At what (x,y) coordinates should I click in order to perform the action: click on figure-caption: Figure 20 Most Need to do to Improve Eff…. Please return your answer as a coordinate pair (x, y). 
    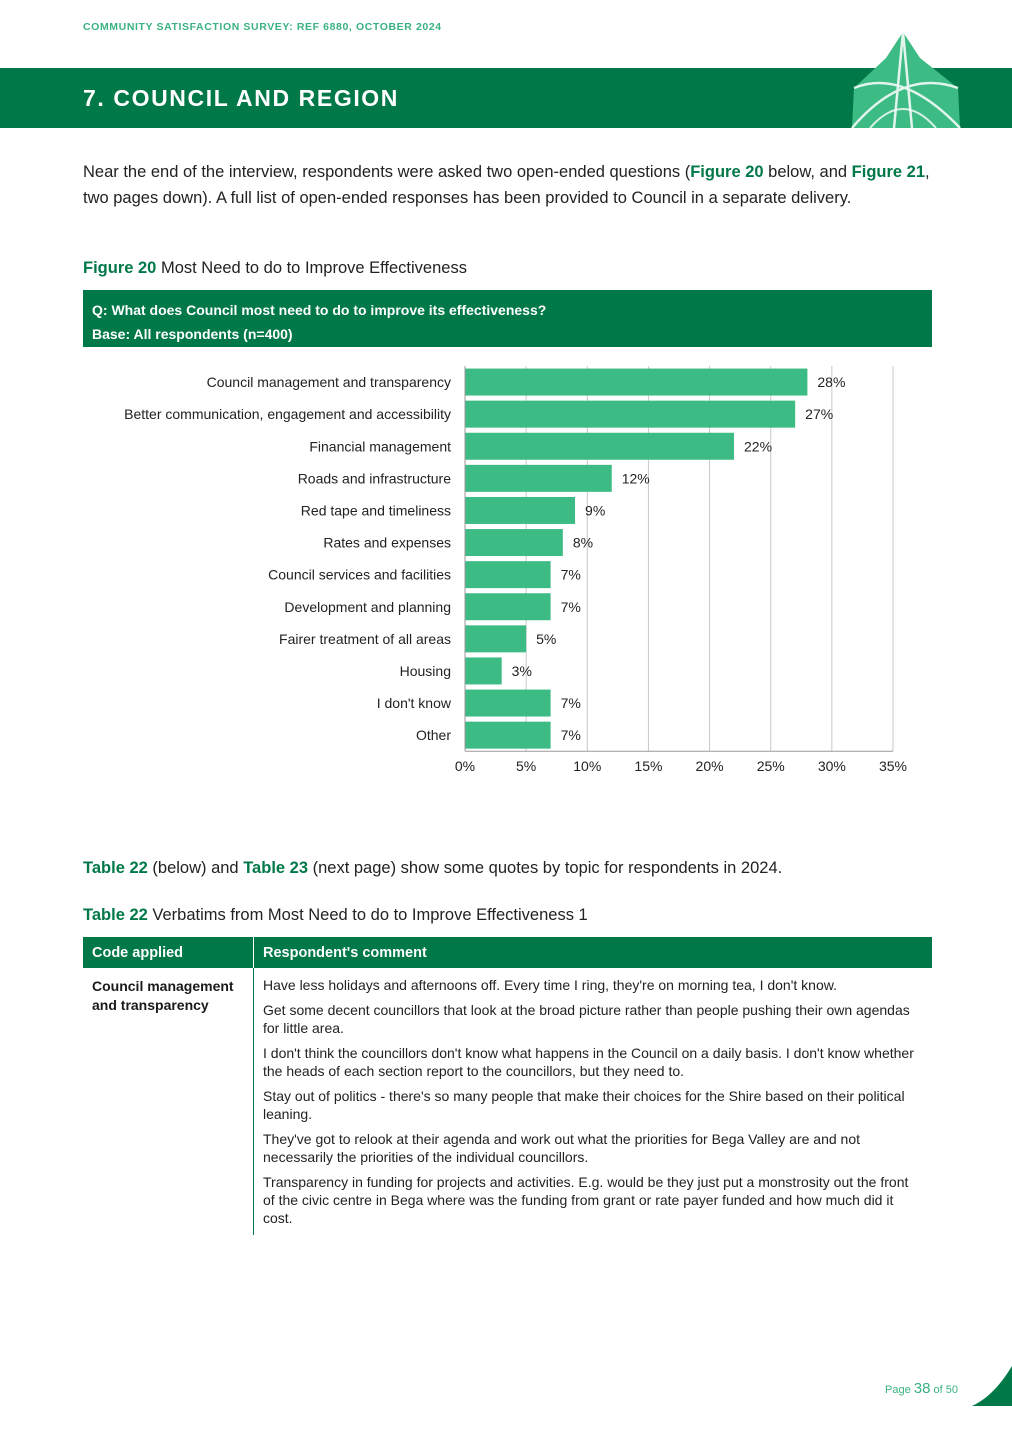
    Looking at the image, I should click on (275, 268).